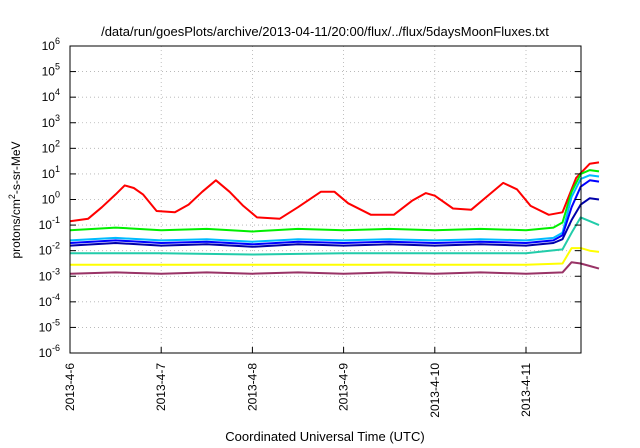  I want to click on y-tick-label: 10⁻⁴, so click(49, 300).